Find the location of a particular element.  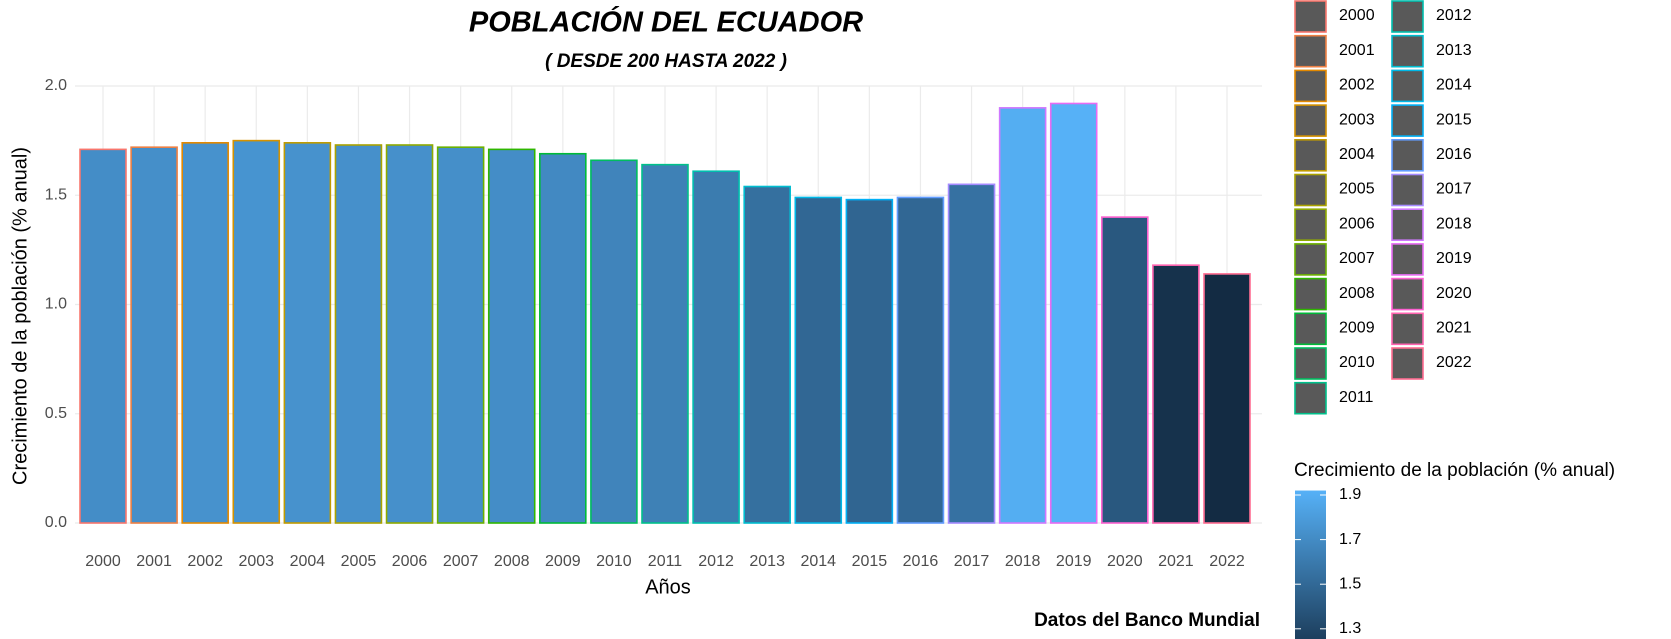

colorbar is located at coordinates (1310, 564).